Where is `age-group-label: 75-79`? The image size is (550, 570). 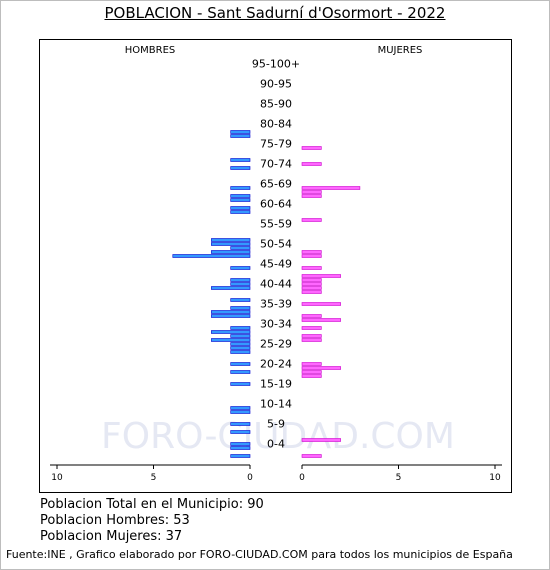
age-group-label: 75-79 is located at coordinates (276, 144).